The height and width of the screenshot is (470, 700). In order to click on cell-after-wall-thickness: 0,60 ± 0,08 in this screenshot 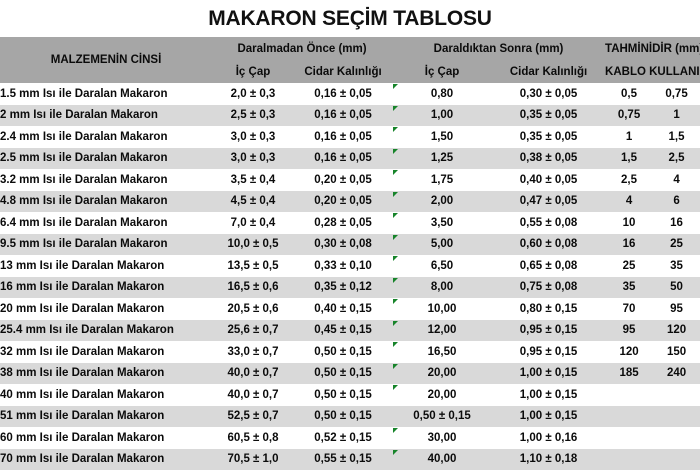, I will do `click(548, 245)`.